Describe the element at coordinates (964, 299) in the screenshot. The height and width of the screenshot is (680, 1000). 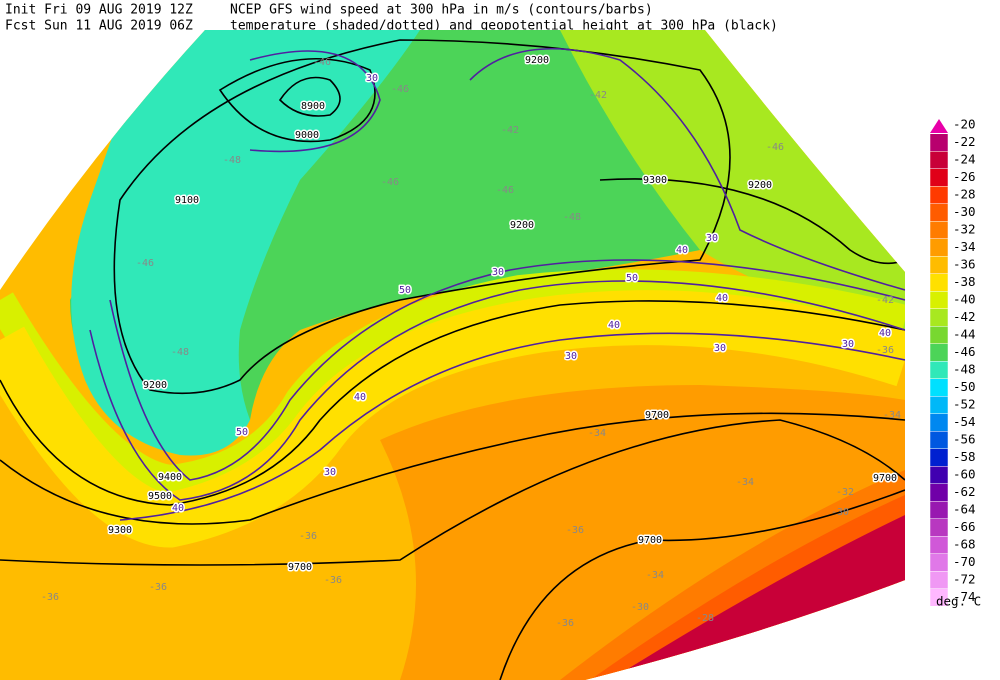
I see `colorbar-label: -40` at that location.